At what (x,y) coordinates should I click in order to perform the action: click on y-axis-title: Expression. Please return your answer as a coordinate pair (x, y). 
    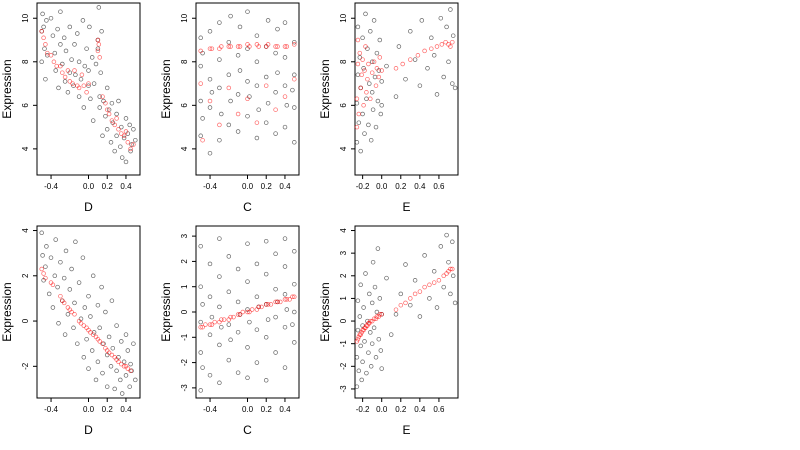
    Looking at the image, I should click on (166, 88).